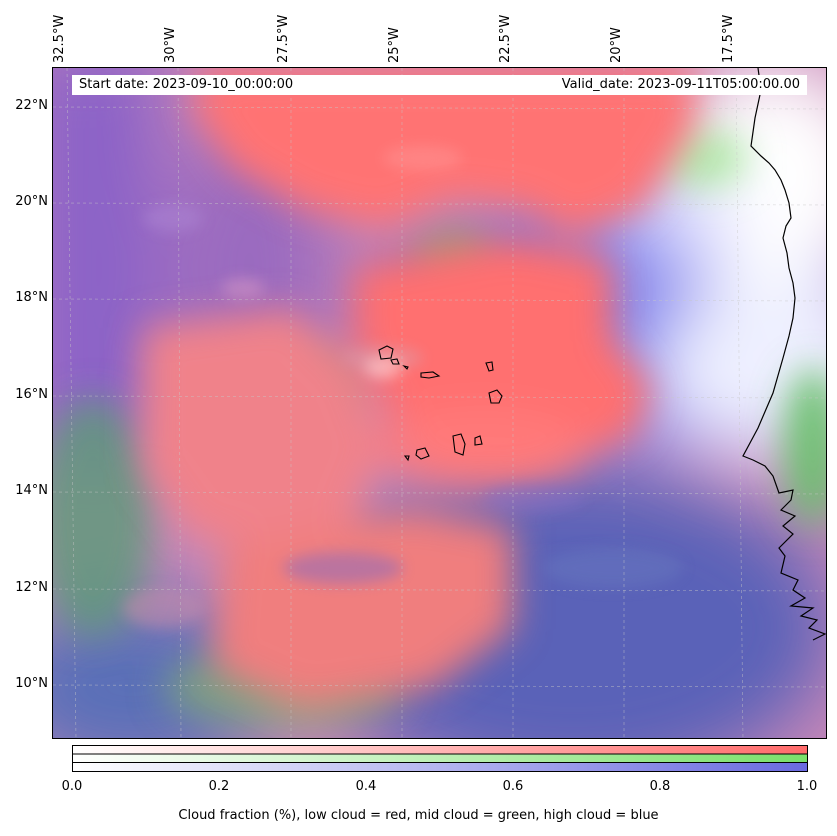 The width and height of the screenshot is (837, 836). I want to click on colorbar-tick: 0.4, so click(366, 786).